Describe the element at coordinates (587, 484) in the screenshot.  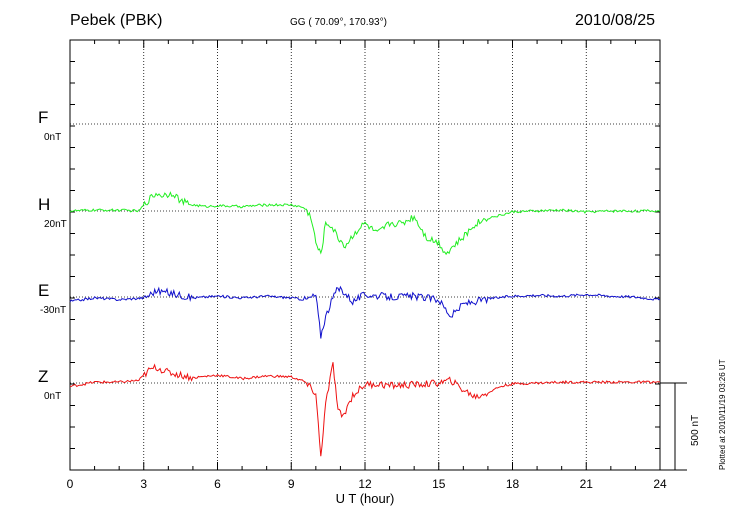
I see `x-tick-label: 21` at that location.